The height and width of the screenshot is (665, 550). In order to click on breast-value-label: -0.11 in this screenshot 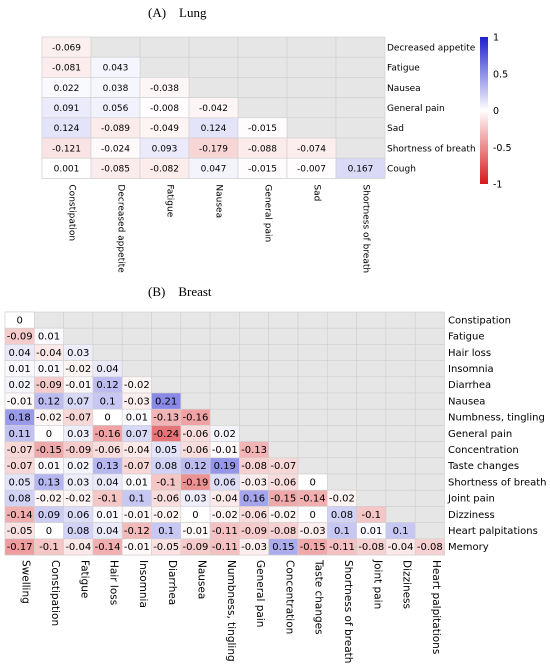, I will do `click(225, 547)`.